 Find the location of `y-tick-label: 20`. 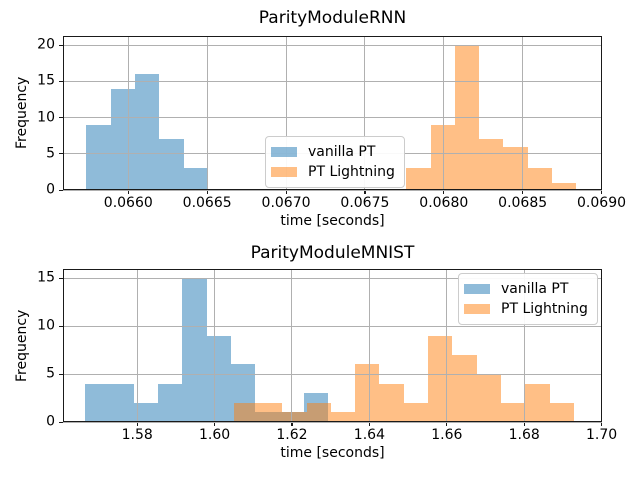

y-tick-label: 20 is located at coordinates (46, 44).